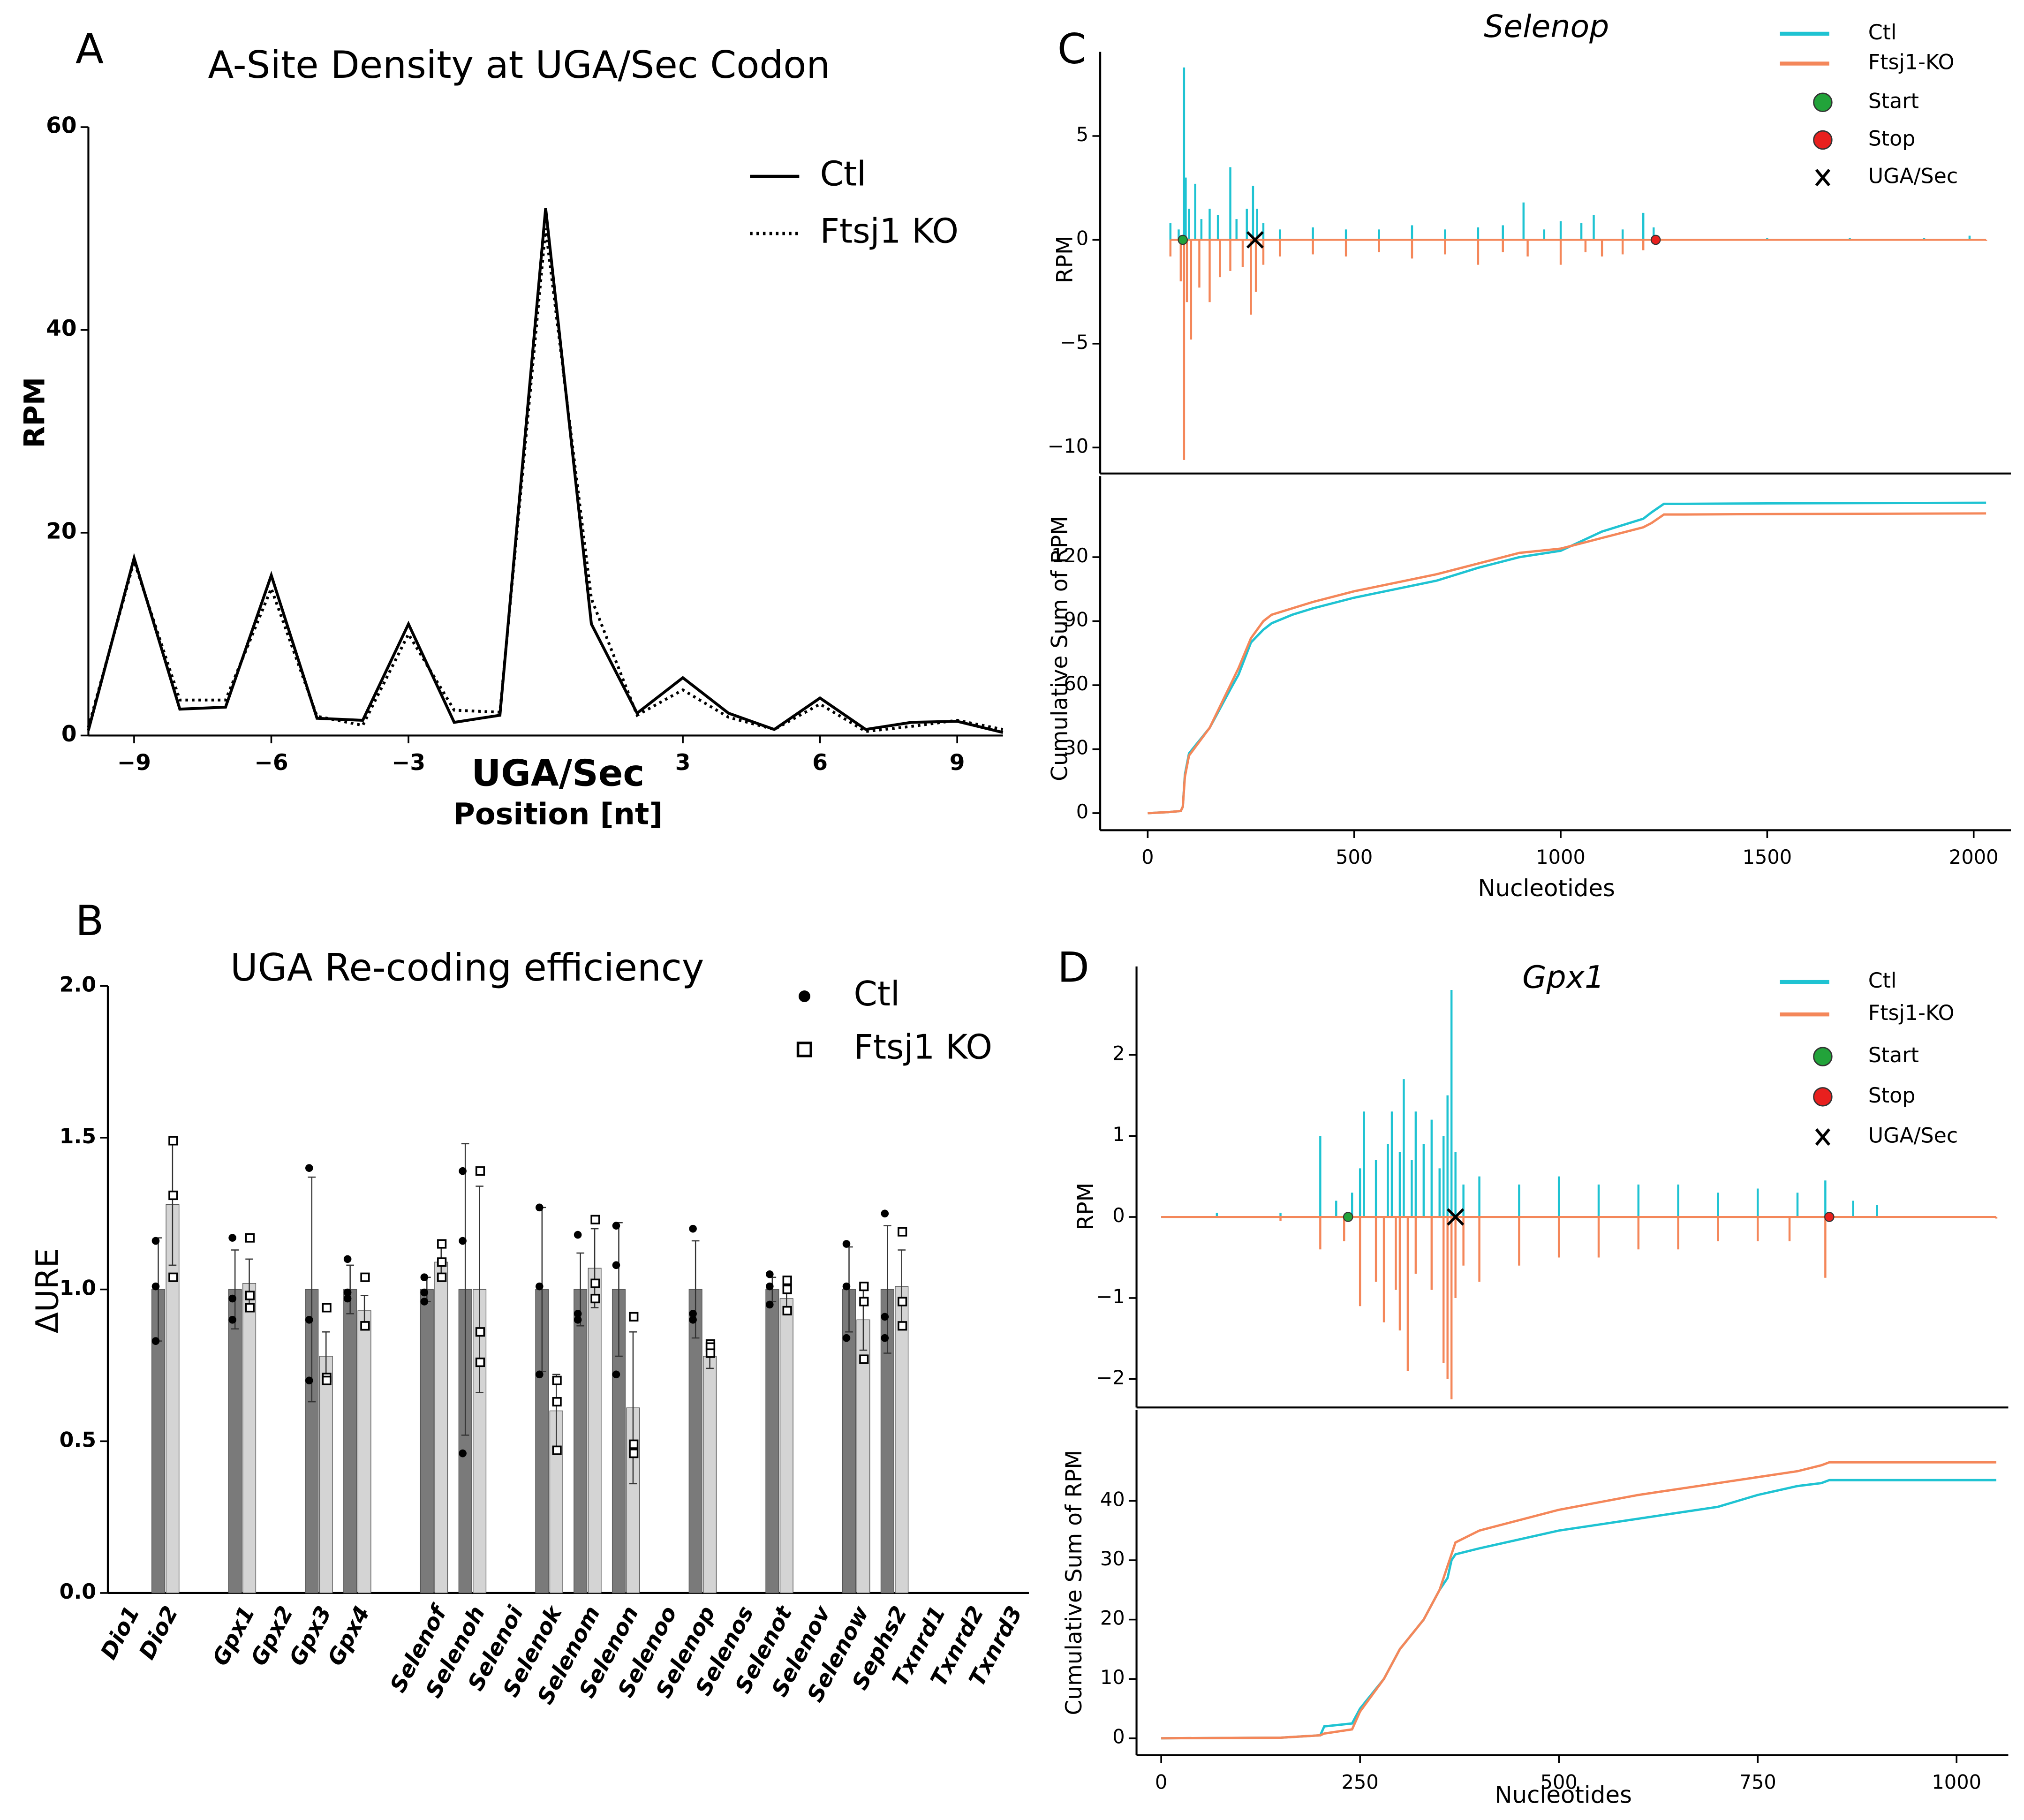 The image size is (2024, 1820). Describe the element at coordinates (1112, 1677) in the screenshot. I see `y-tick-label: 10` at that location.